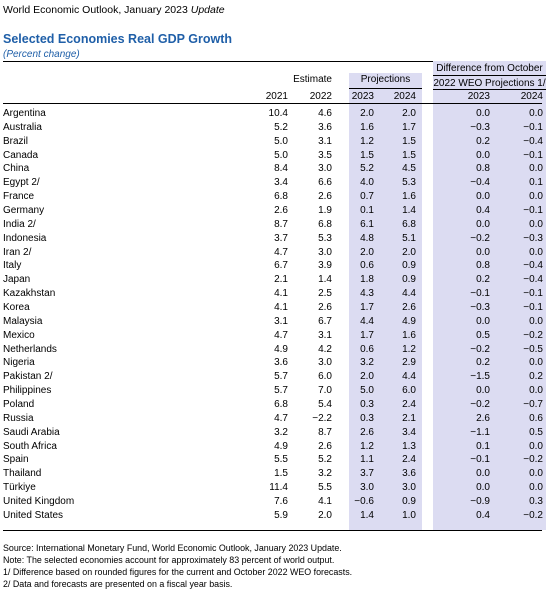  I want to click on header-bottom-rule, so click(272, 103).